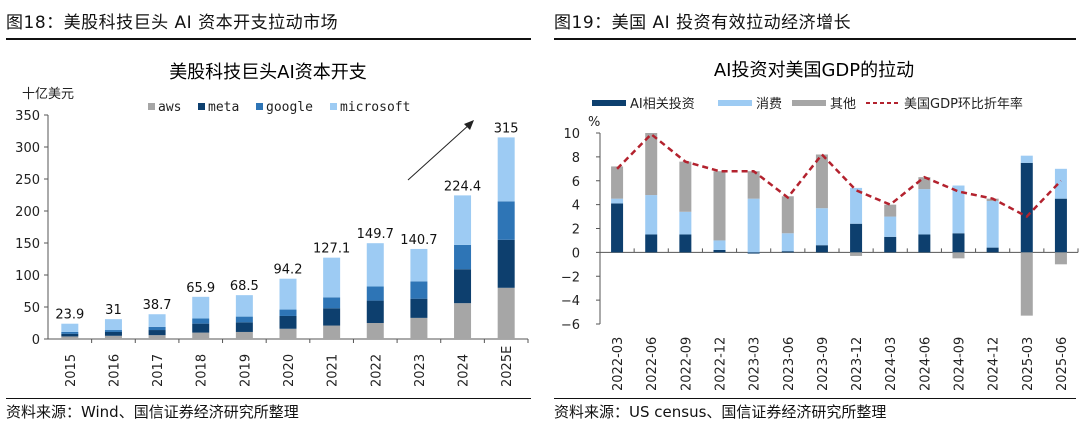 This screenshot has height=434, width=1080. I want to click on bar-meta-2025E, so click(506, 263).